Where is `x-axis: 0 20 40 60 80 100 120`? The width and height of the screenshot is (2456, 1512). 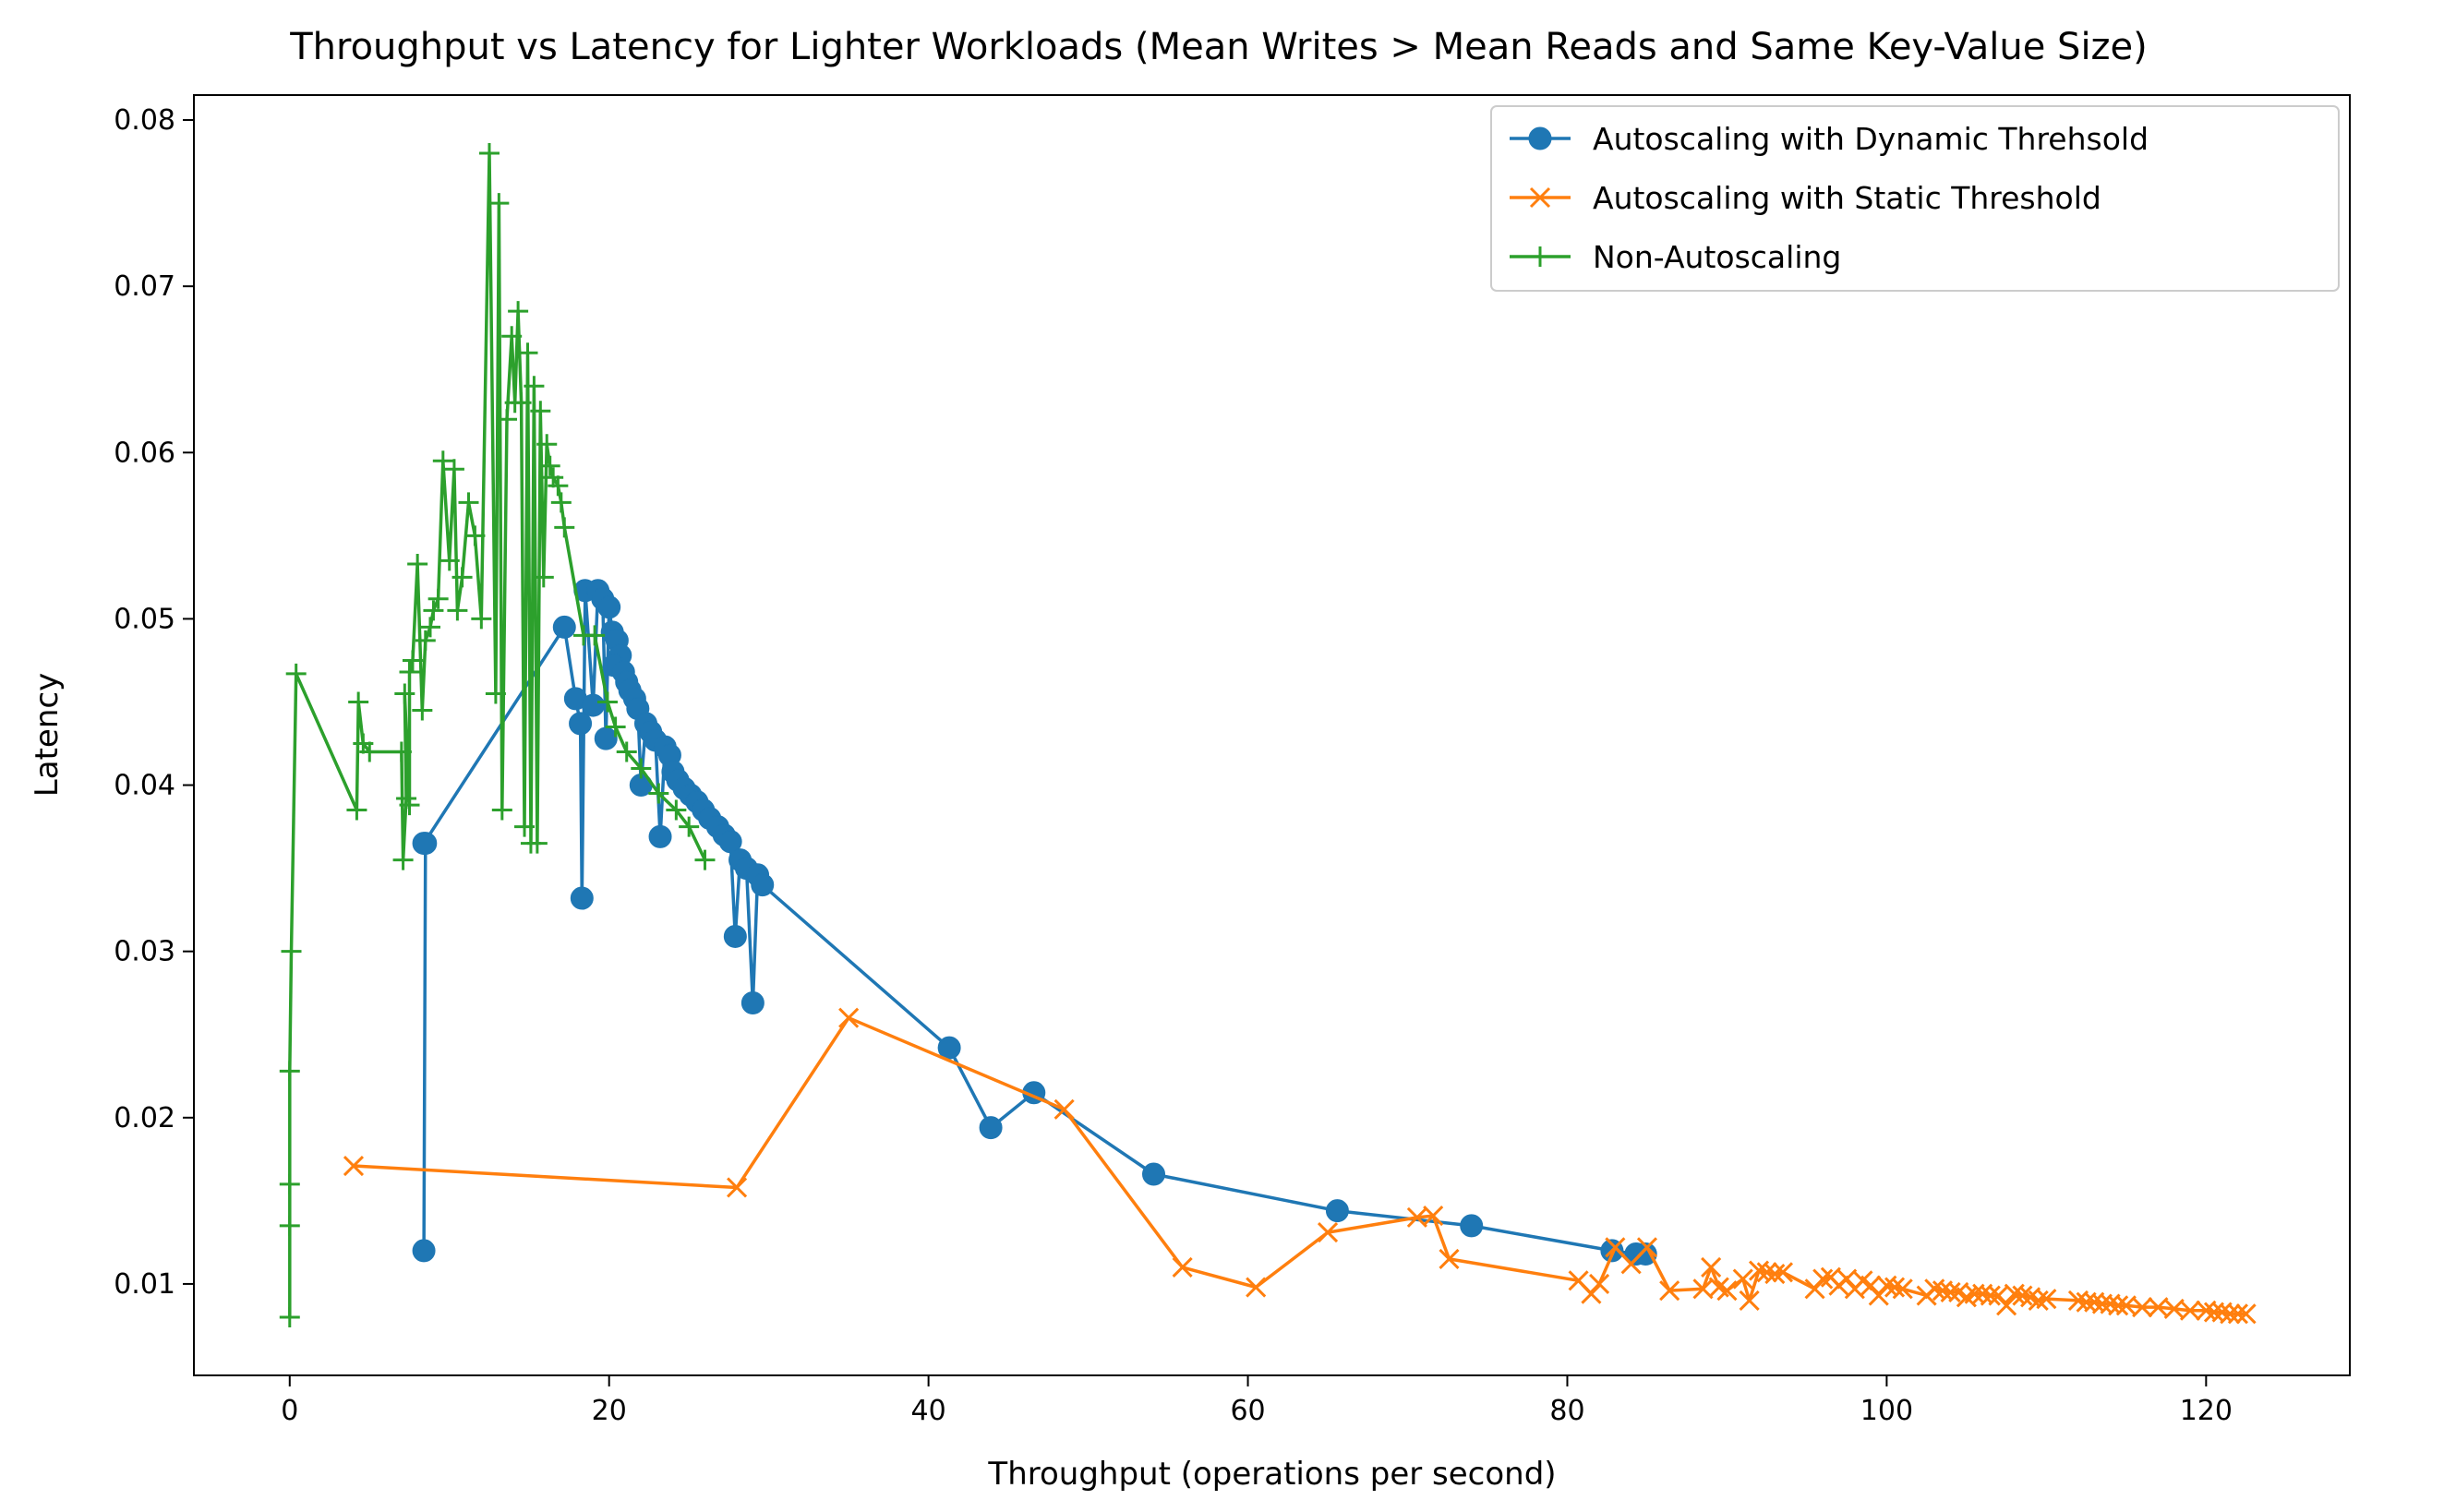
x-axis: 0 20 40 60 80 100 120 is located at coordinates (1257, 1401).